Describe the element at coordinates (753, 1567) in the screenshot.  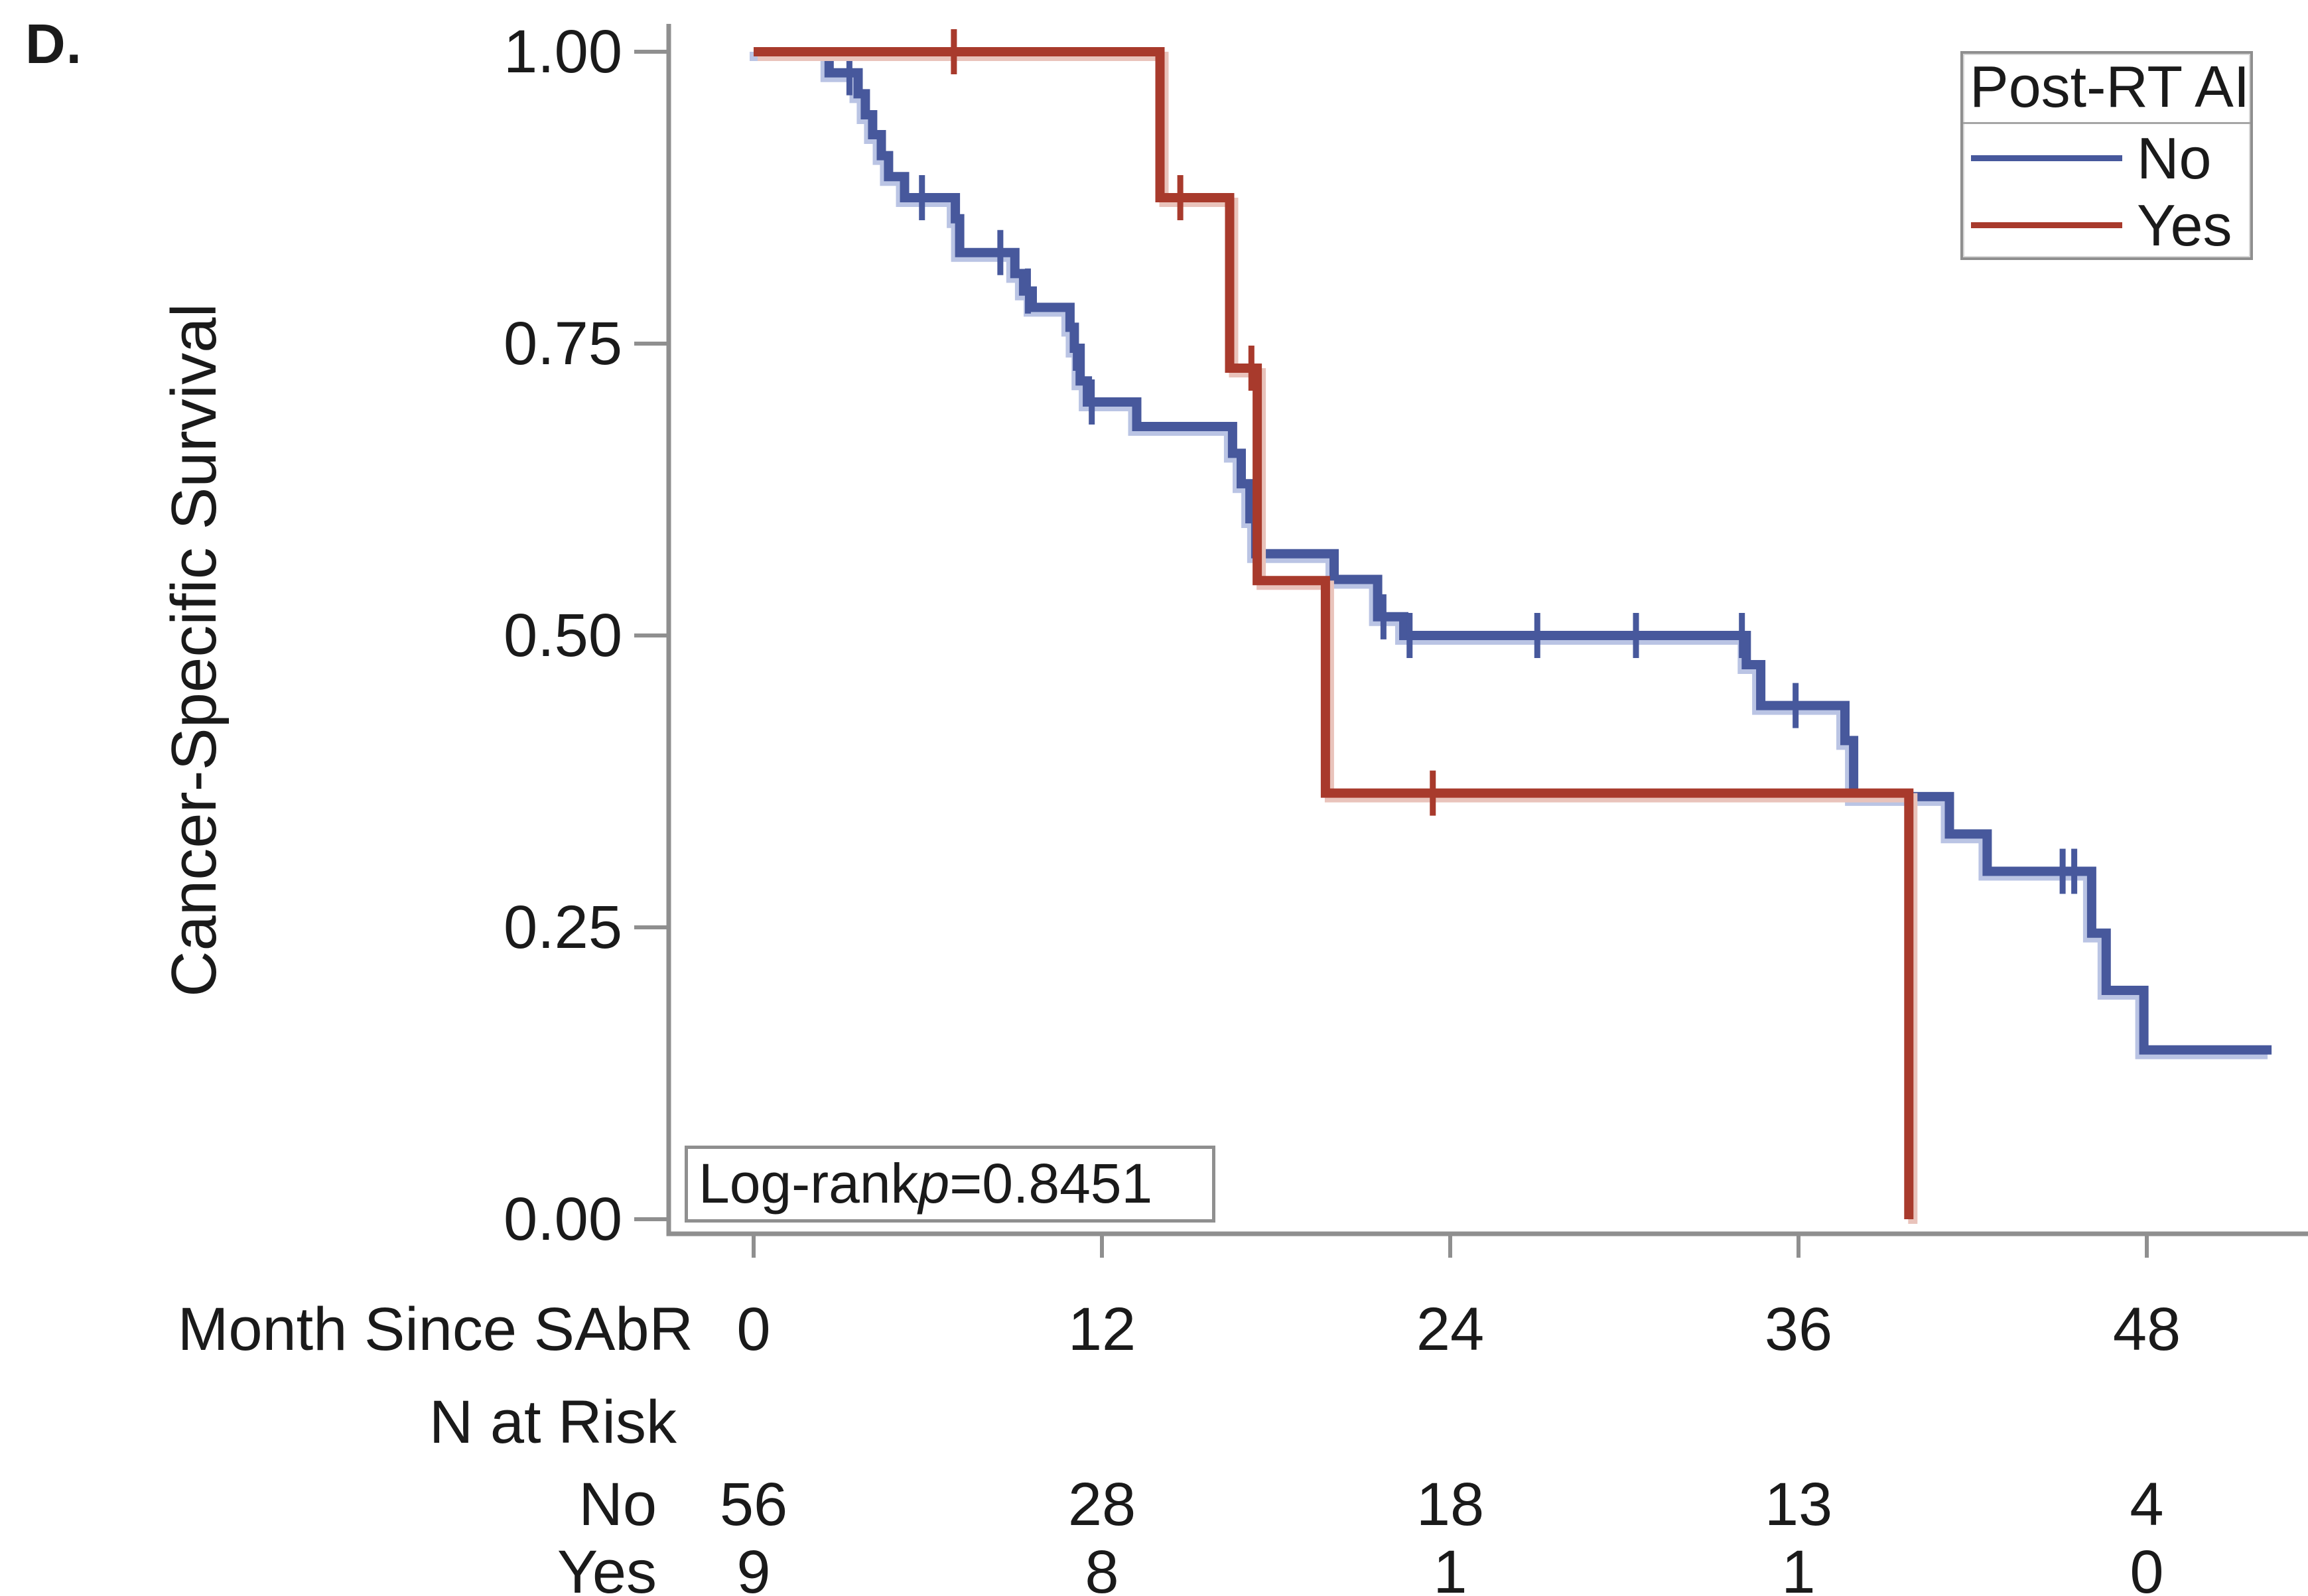
I see `risk-value: 9` at that location.